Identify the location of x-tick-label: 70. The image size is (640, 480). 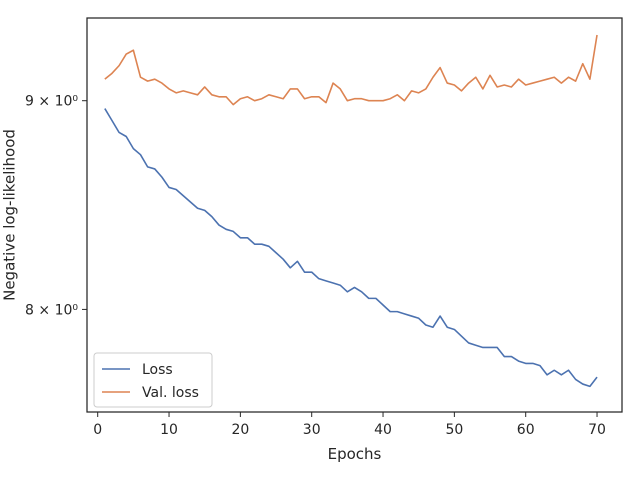
(597, 430).